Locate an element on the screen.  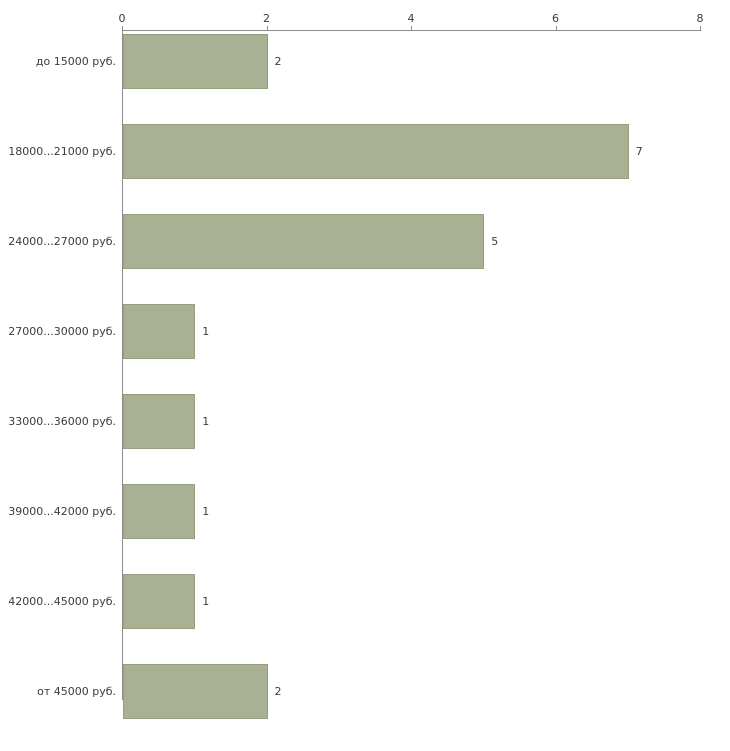
x-axis: 0 2 4 6 8 is located at coordinates (411, 15).